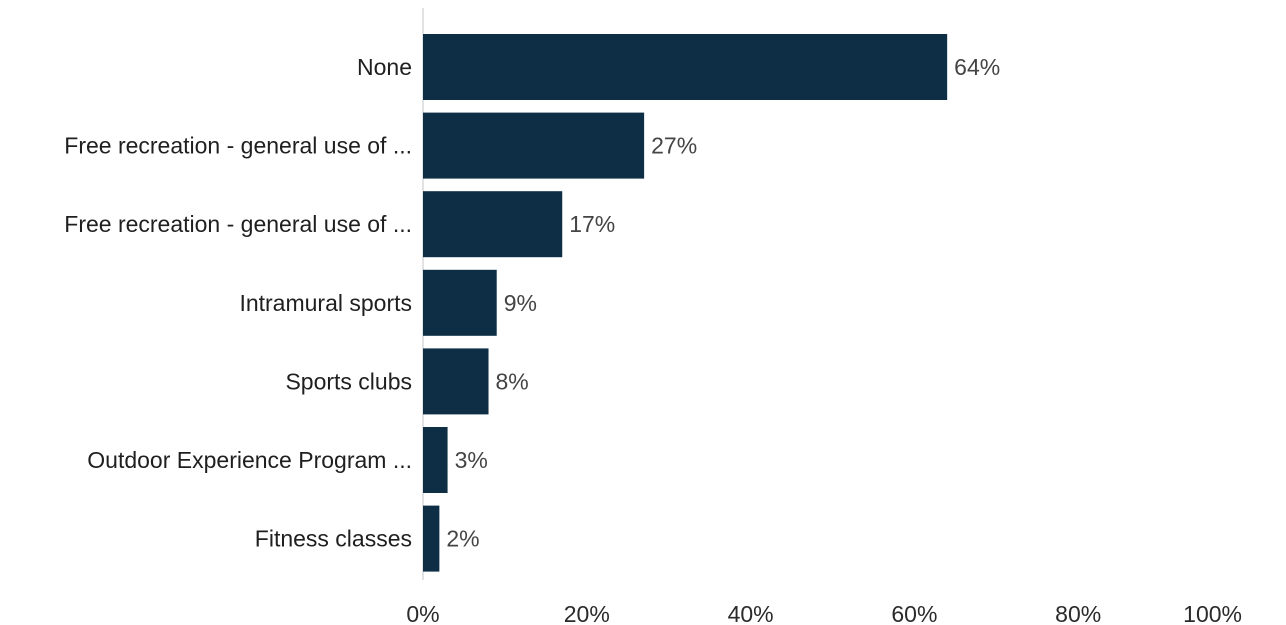 This screenshot has height=625, width=1286. What do you see at coordinates (587, 613) in the screenshot?
I see `x-tick-label: 20%` at bounding box center [587, 613].